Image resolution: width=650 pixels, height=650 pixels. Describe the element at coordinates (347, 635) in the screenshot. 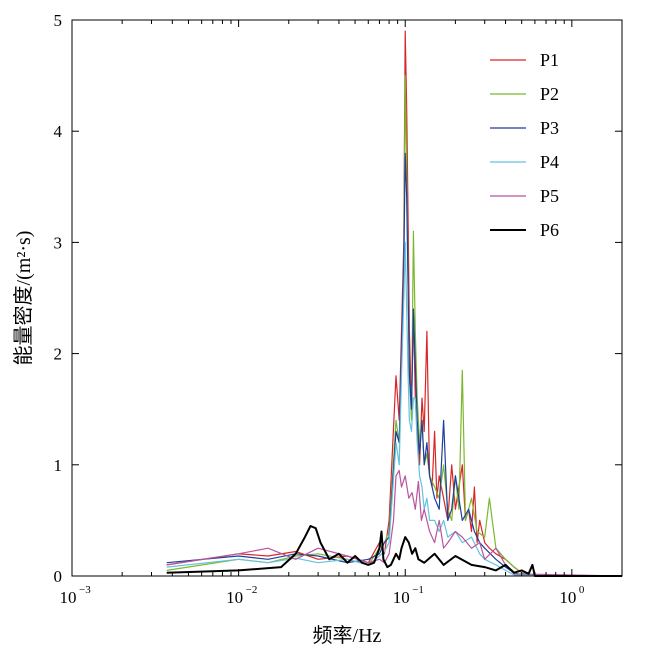

I see `x-axis-title: 频率/Hz` at that location.